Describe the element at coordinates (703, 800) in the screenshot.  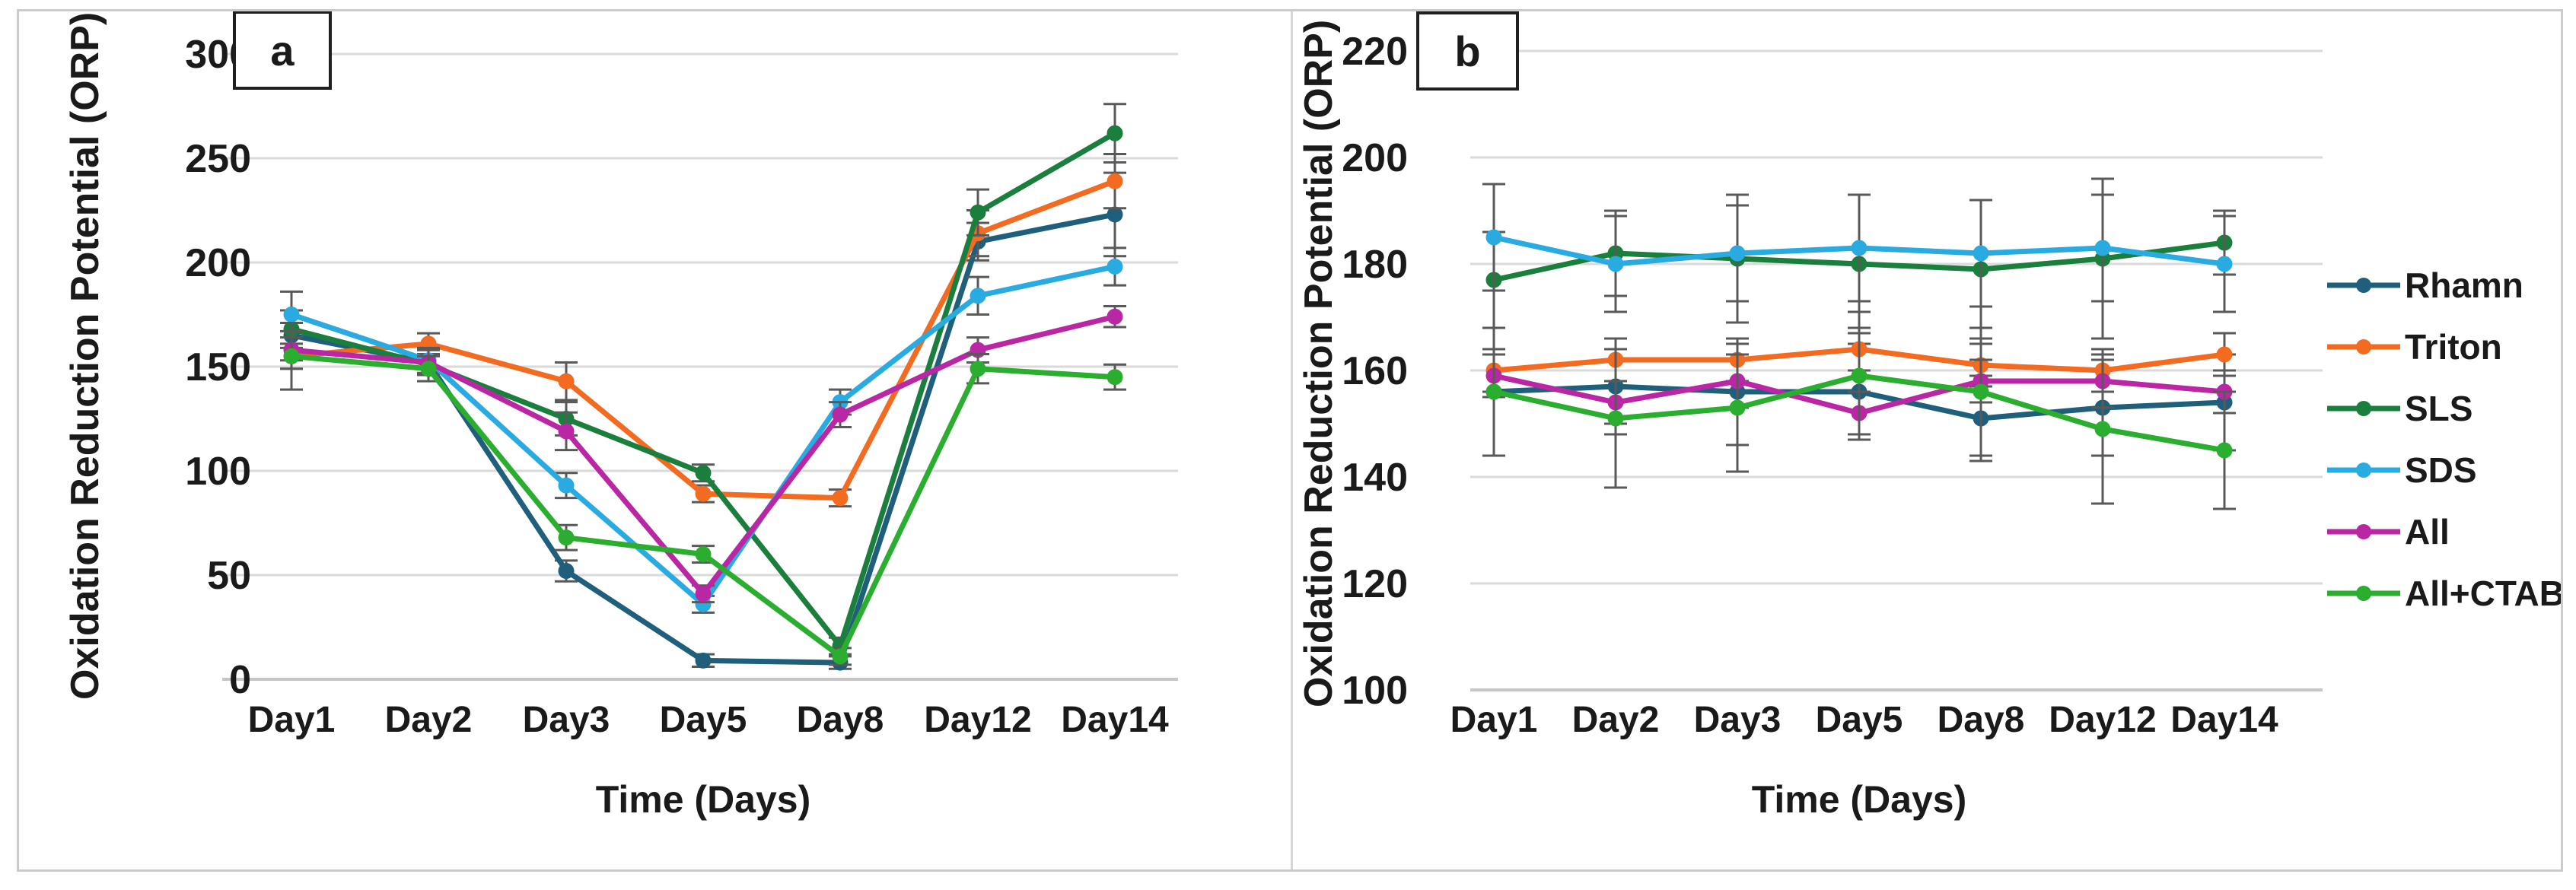
I see `x-axis-title-a: Time (Days)` at that location.